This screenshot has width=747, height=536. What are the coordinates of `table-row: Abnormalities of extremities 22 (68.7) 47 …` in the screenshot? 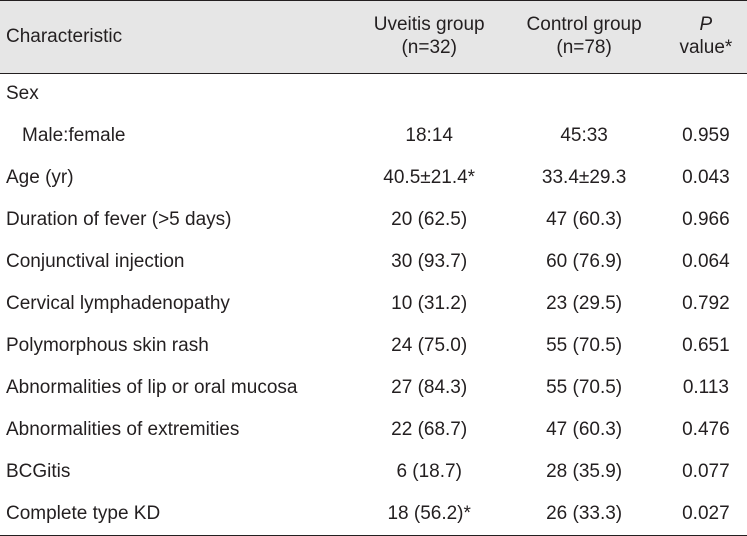 It's located at (373, 431).